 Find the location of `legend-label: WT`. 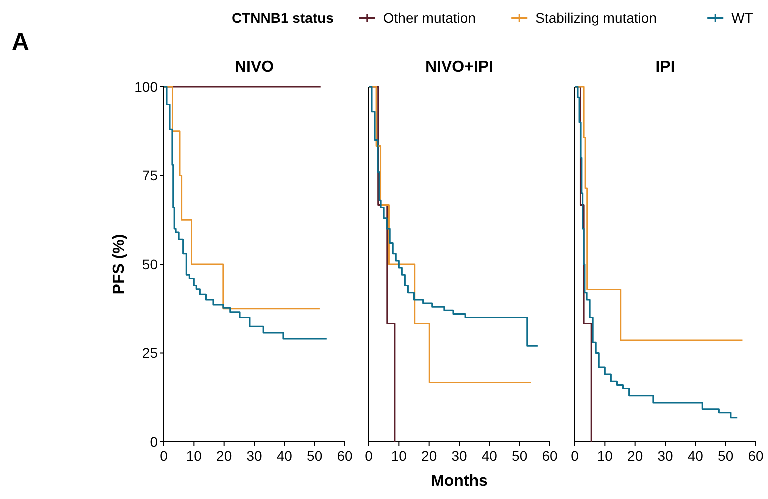

legend-label: WT is located at coordinates (743, 18).